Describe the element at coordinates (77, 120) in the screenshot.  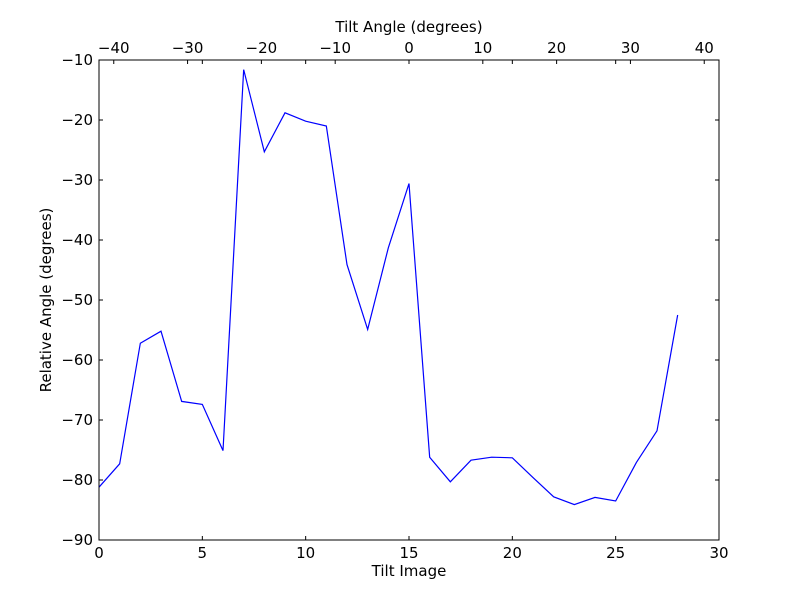
I see `y-tick-label: −20` at that location.